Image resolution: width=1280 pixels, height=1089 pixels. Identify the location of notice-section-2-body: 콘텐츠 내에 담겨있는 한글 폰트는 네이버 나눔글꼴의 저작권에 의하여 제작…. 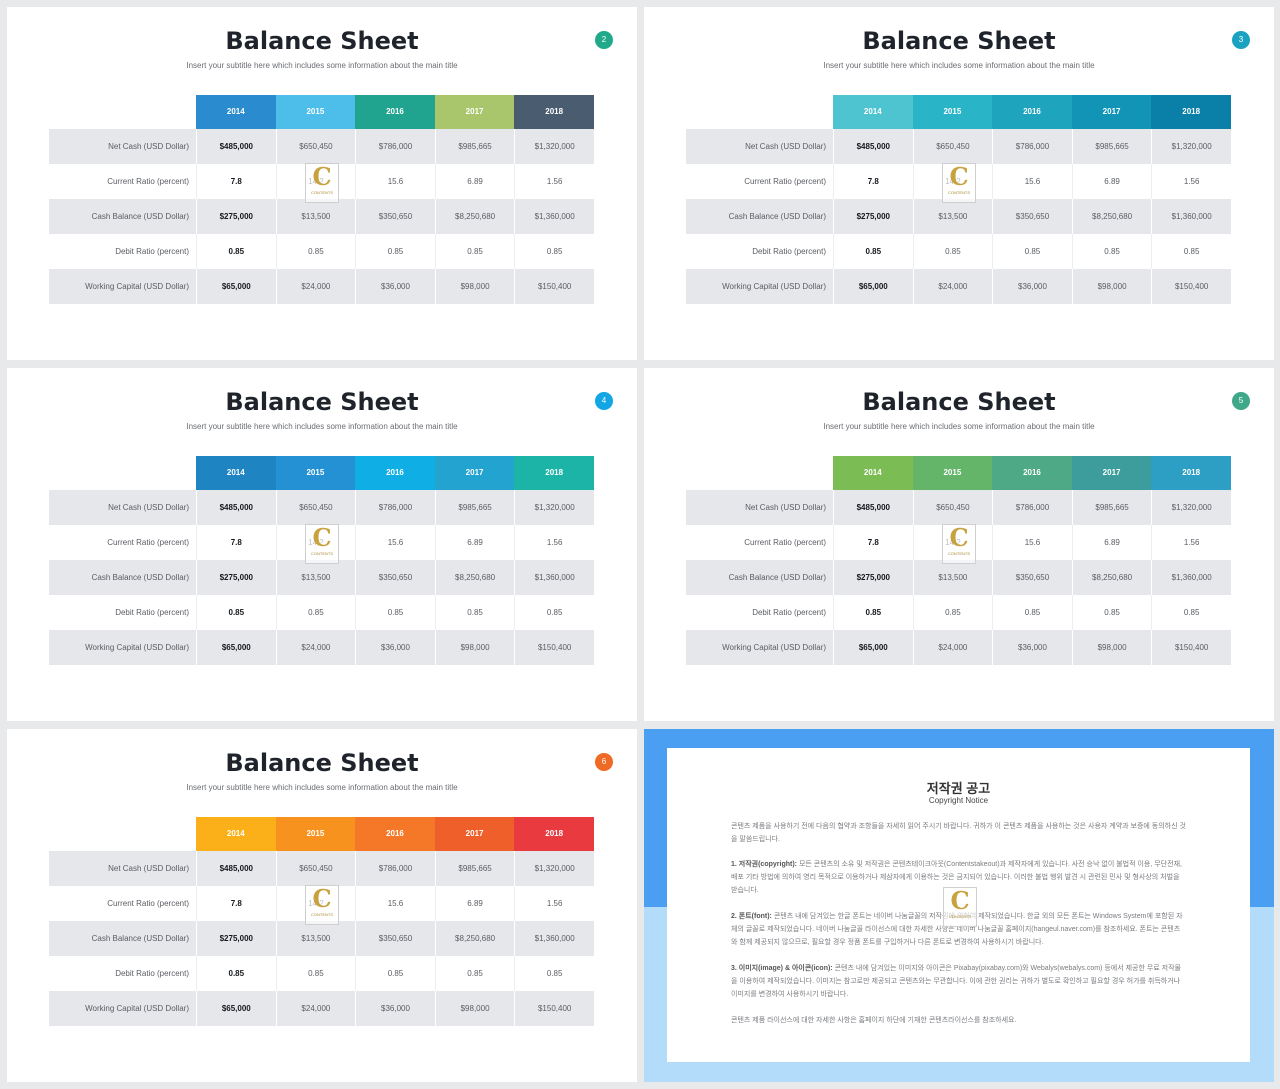
(957, 929).